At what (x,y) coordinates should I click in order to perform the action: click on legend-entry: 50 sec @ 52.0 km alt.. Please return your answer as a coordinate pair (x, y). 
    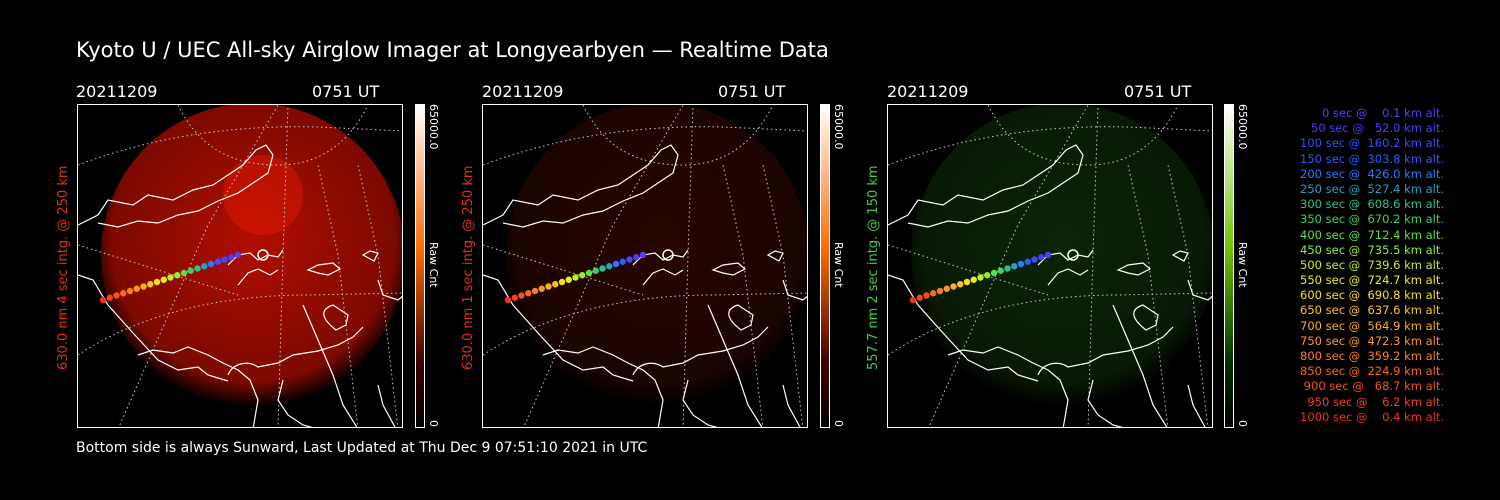
    Looking at the image, I should click on (1373, 128).